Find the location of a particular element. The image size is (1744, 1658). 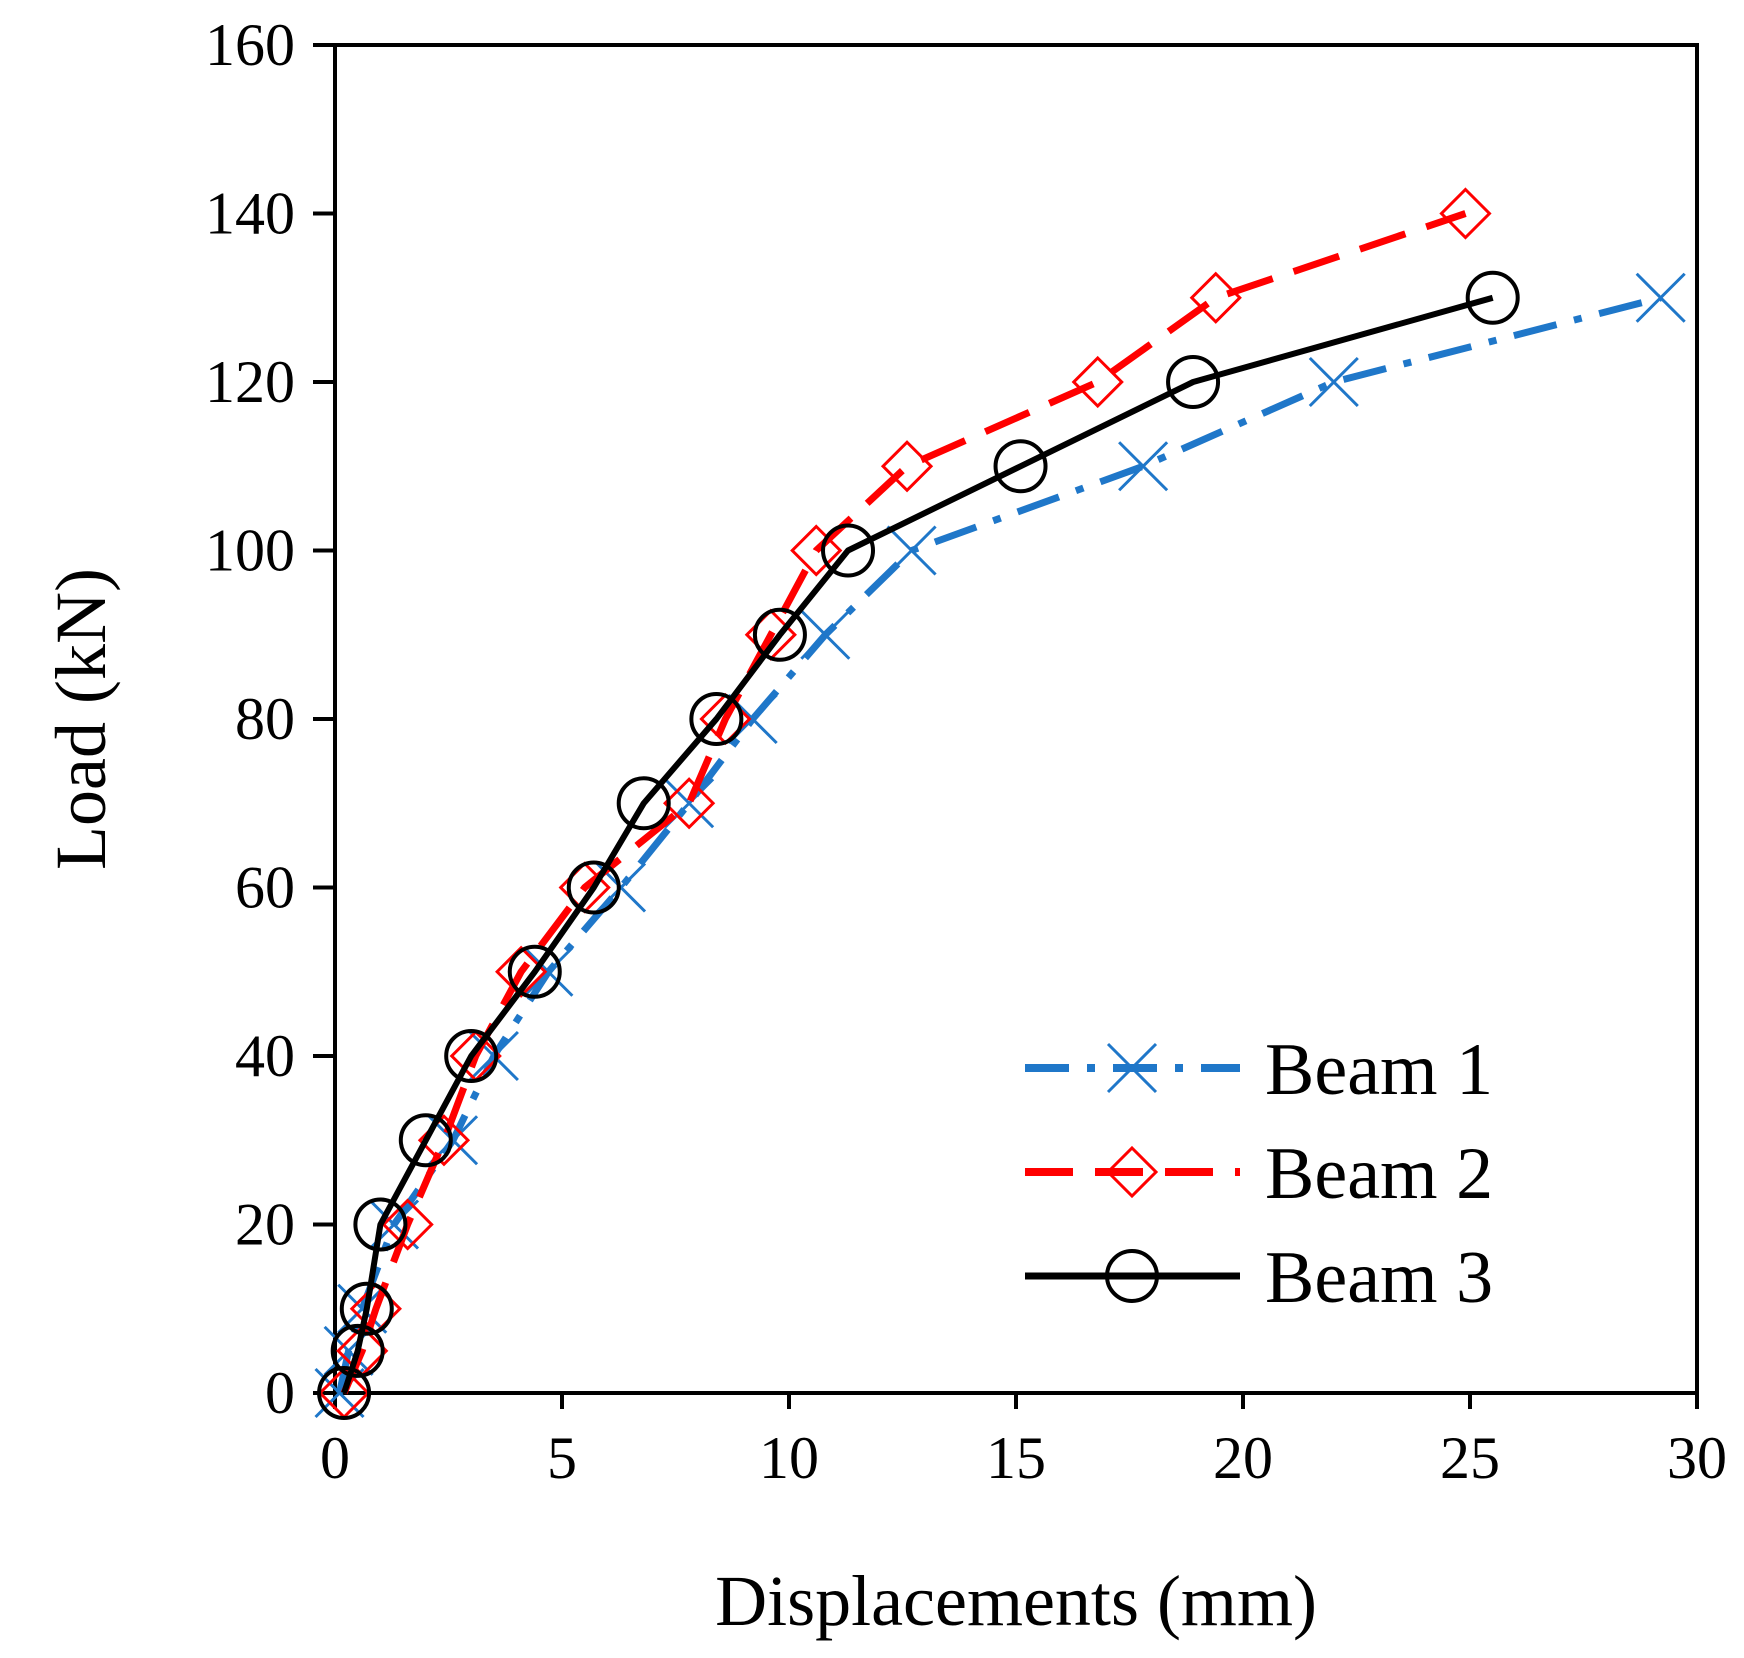

legend-item-beam-3: Beam 3 is located at coordinates (1259, 1278).